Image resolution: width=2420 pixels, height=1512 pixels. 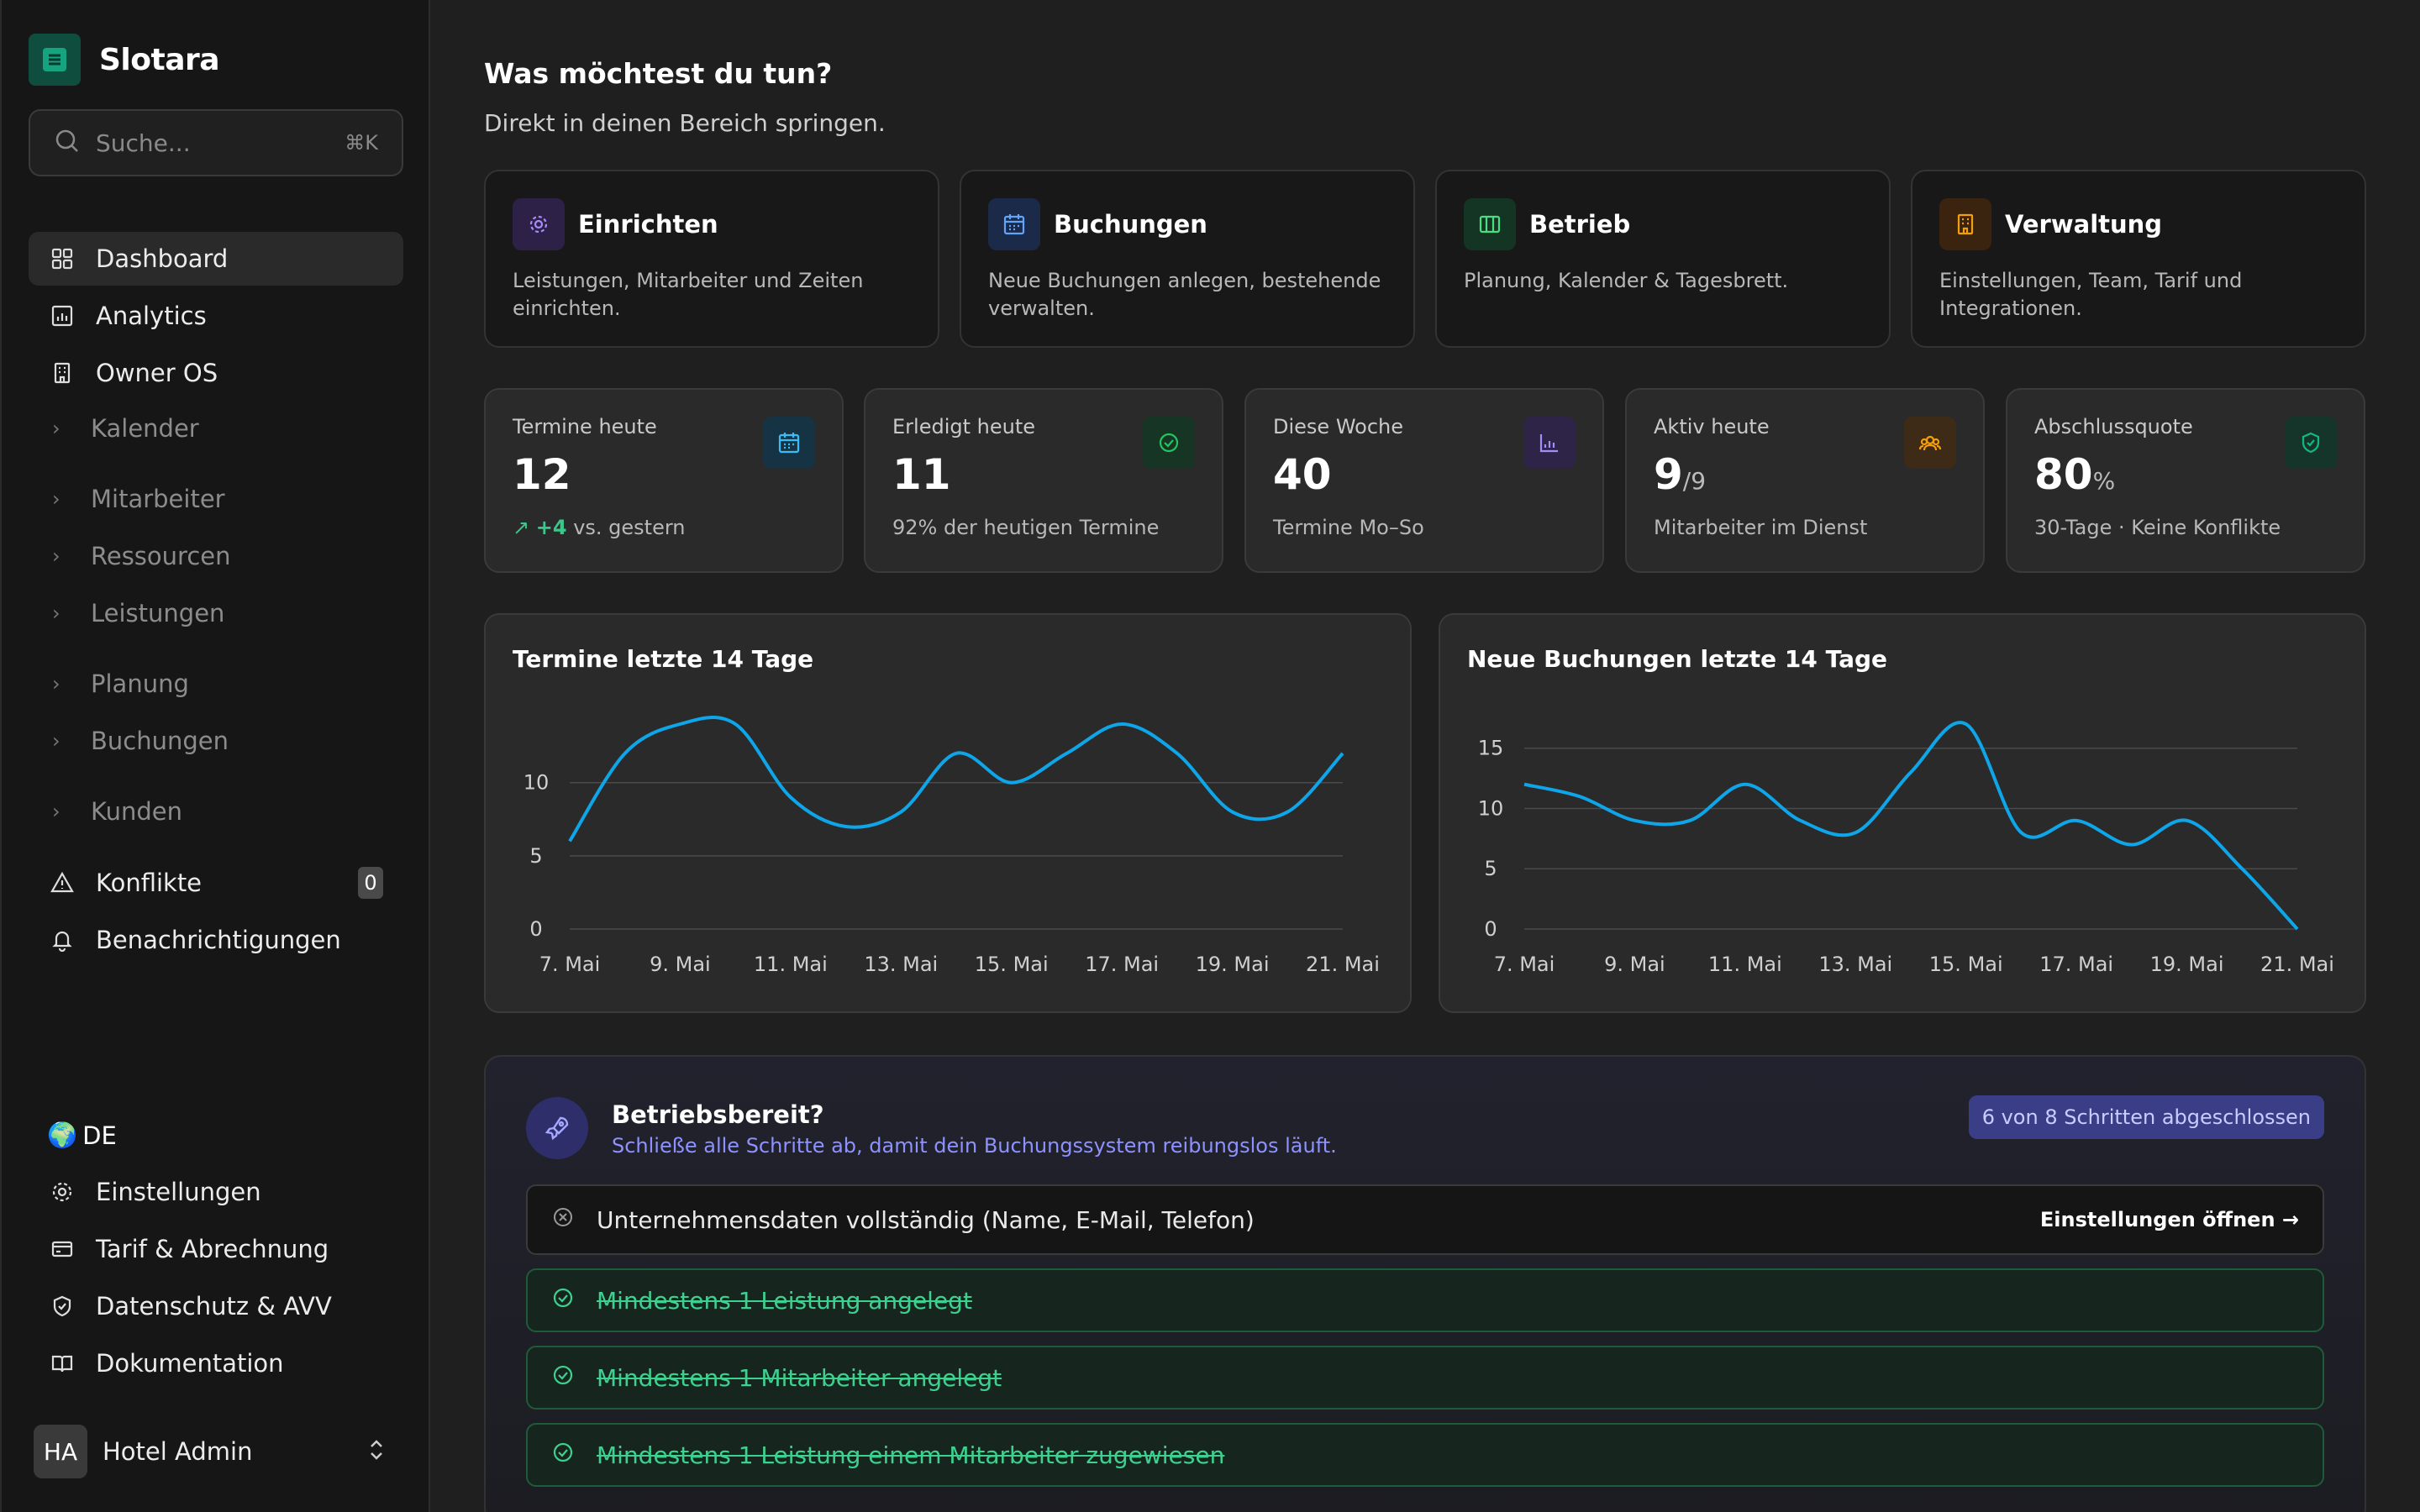 What do you see at coordinates (2084, 224) in the screenshot?
I see `quick-action-title: Verwaltung` at bounding box center [2084, 224].